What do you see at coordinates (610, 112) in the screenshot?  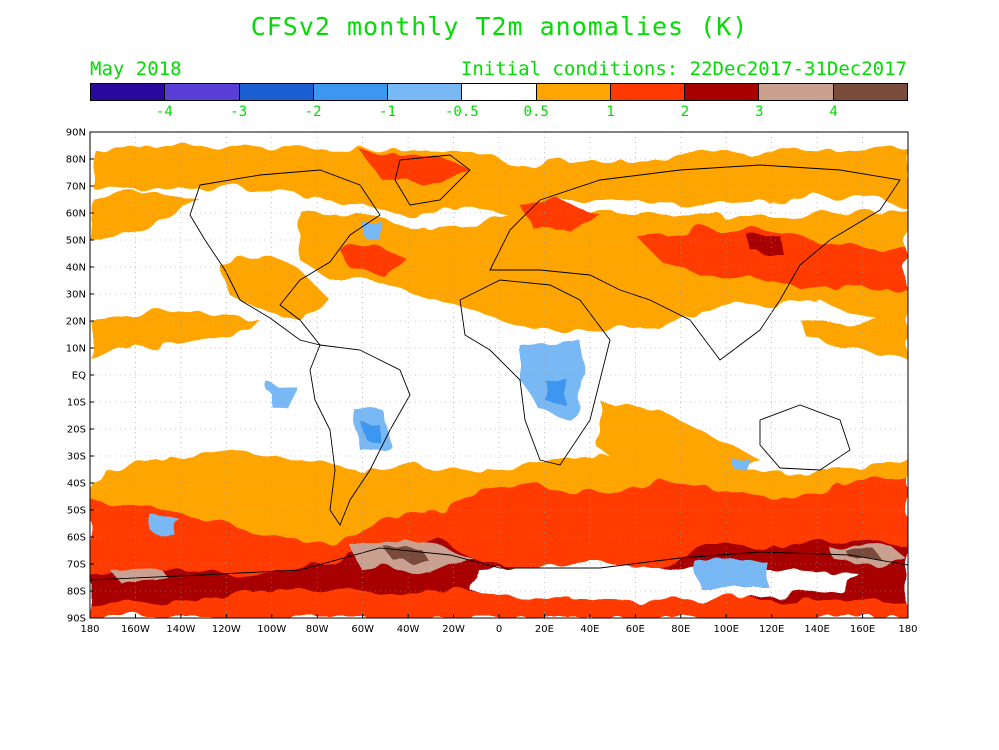 I see `colorbar-tick-label: 1` at bounding box center [610, 112].